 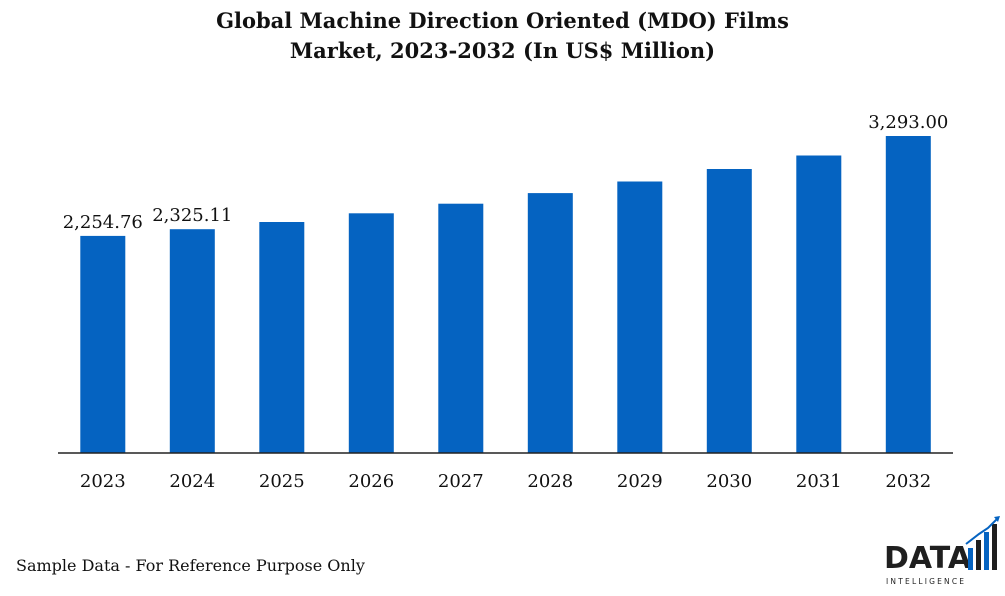 What do you see at coordinates (729, 481) in the screenshot?
I see `x-tick-label-2030: 2030` at bounding box center [729, 481].